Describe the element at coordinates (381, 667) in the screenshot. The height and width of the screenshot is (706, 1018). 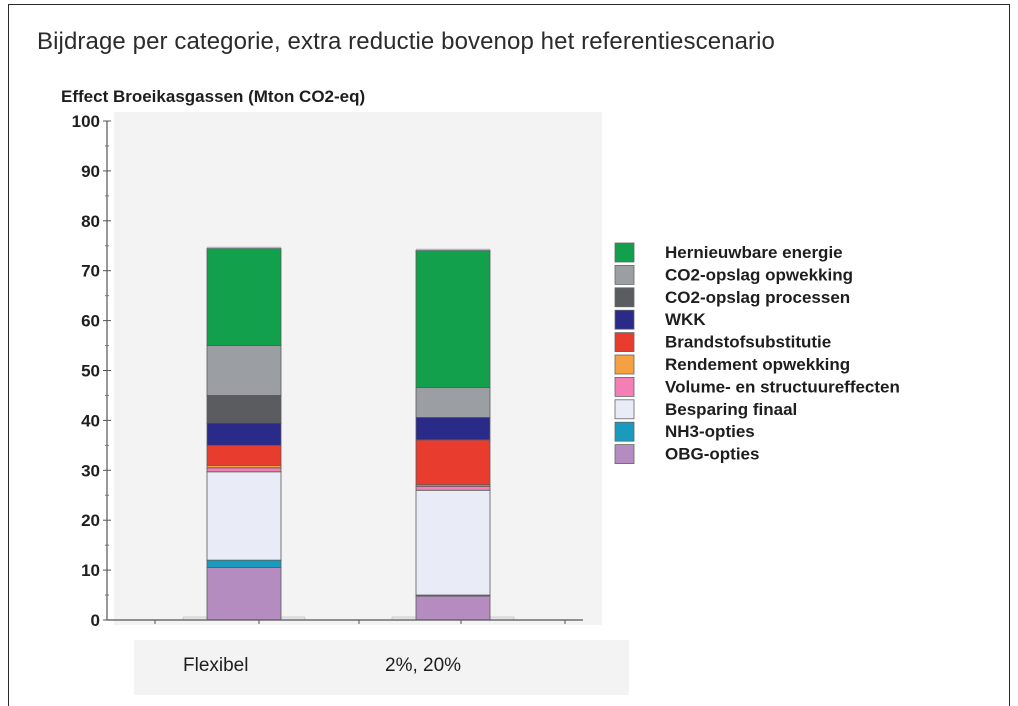
I see `category-label-background` at that location.